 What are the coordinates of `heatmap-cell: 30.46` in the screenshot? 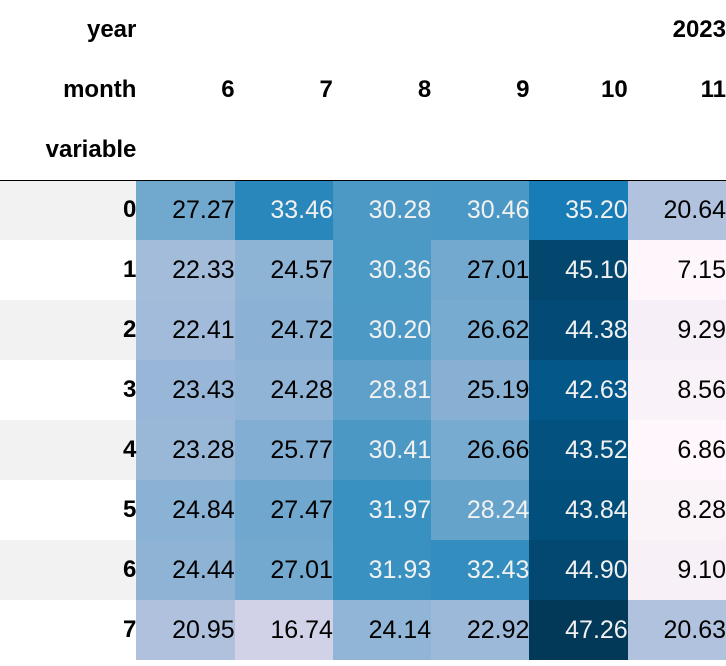 It's located at (480, 210).